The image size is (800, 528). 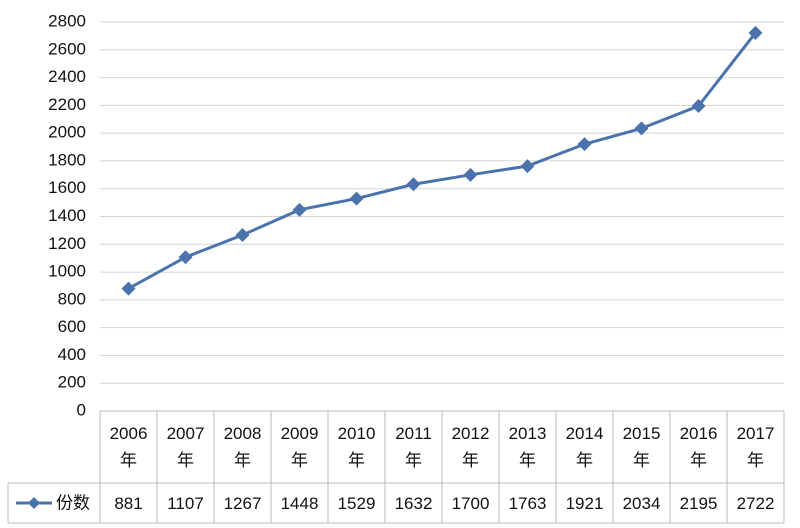 I want to click on table-value-text: 2034, so click(x=641, y=503).